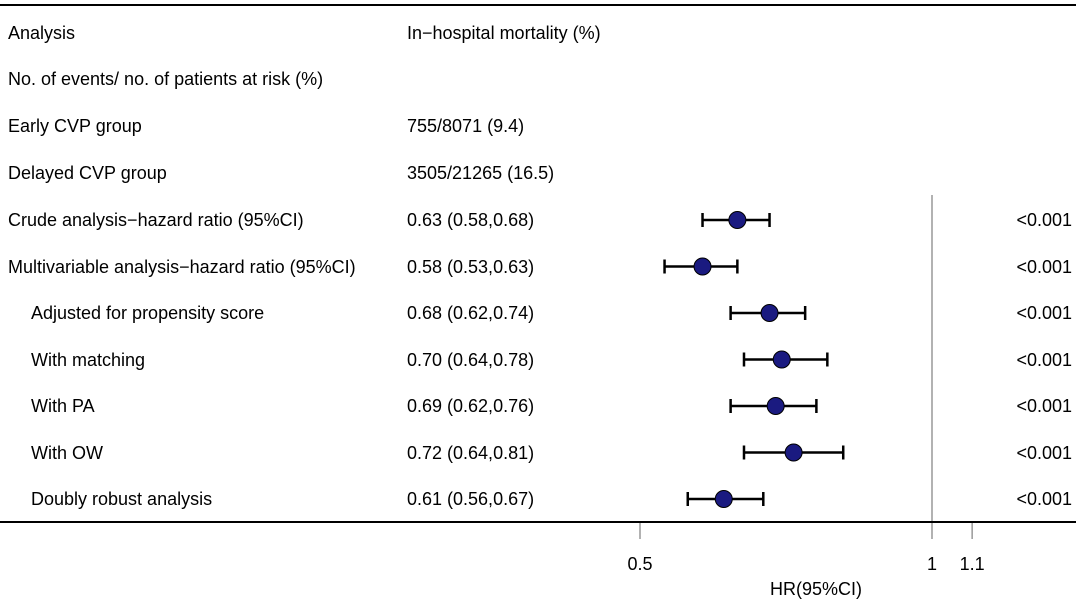 The image size is (1084, 610). I want to click on header-mortality: In−hospital mortality (%), so click(504, 33).